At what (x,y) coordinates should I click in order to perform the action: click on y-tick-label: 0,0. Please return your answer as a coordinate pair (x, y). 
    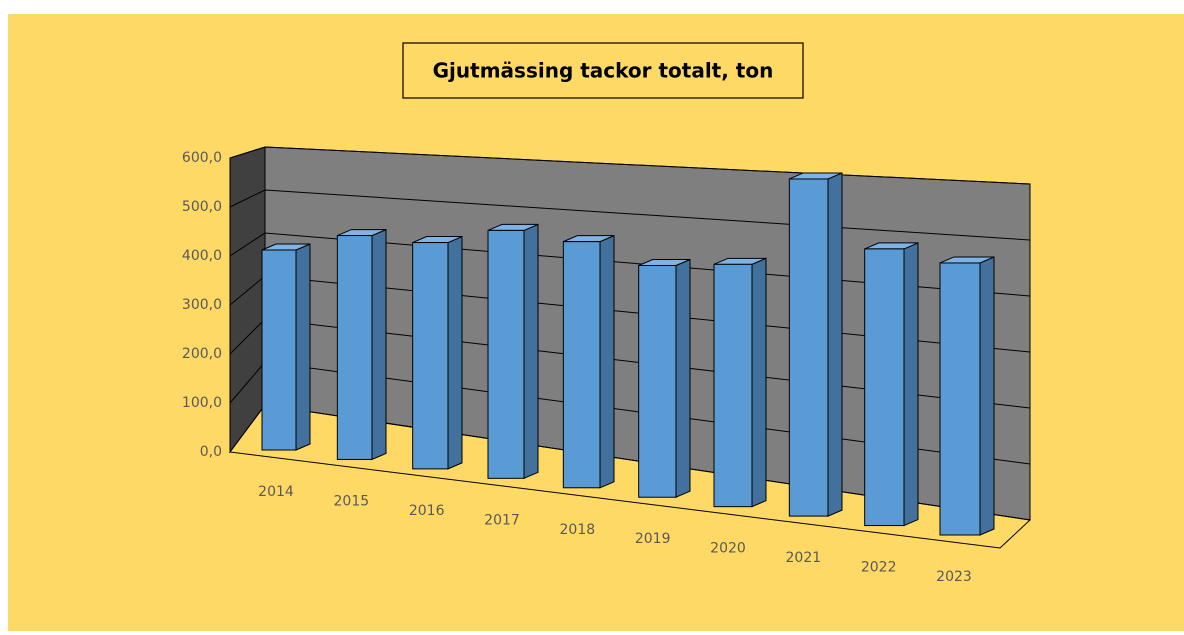
    Looking at the image, I should click on (211, 452).